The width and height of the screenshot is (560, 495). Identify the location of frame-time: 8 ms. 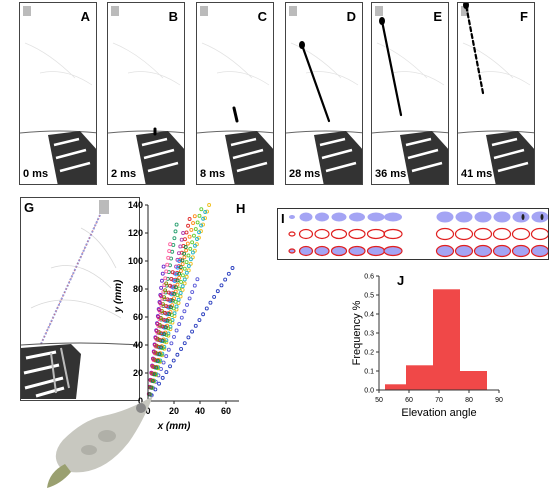
(213, 174).